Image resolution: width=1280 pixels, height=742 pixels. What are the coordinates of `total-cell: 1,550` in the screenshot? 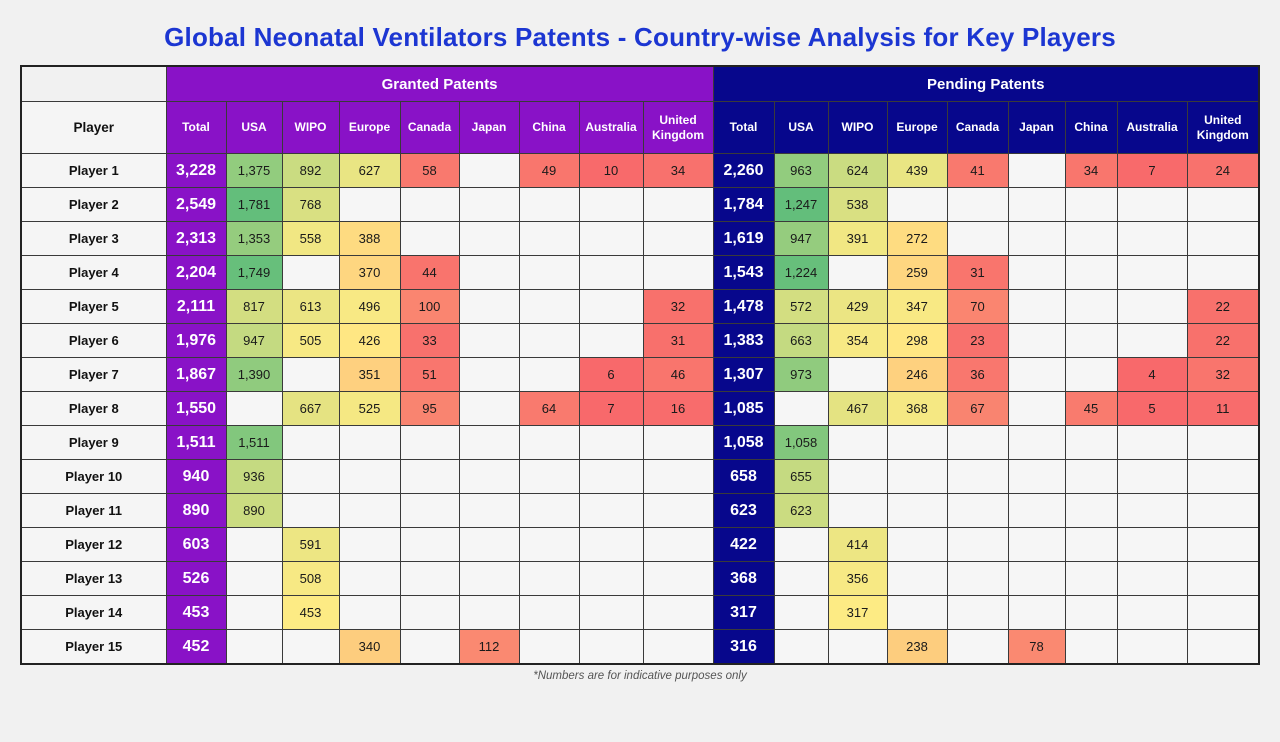 It's located at (196, 408).